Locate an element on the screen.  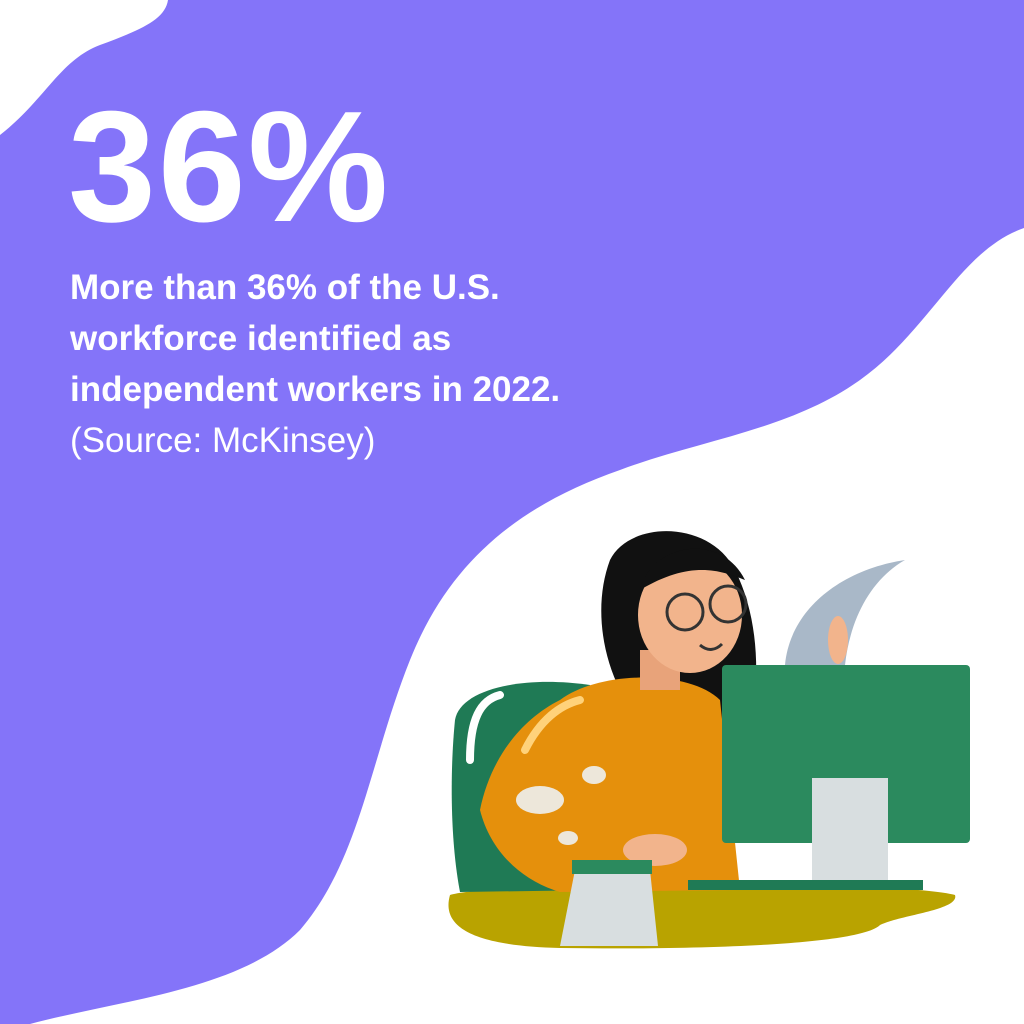
description-line: independent workers in 2022. is located at coordinates (315, 389).